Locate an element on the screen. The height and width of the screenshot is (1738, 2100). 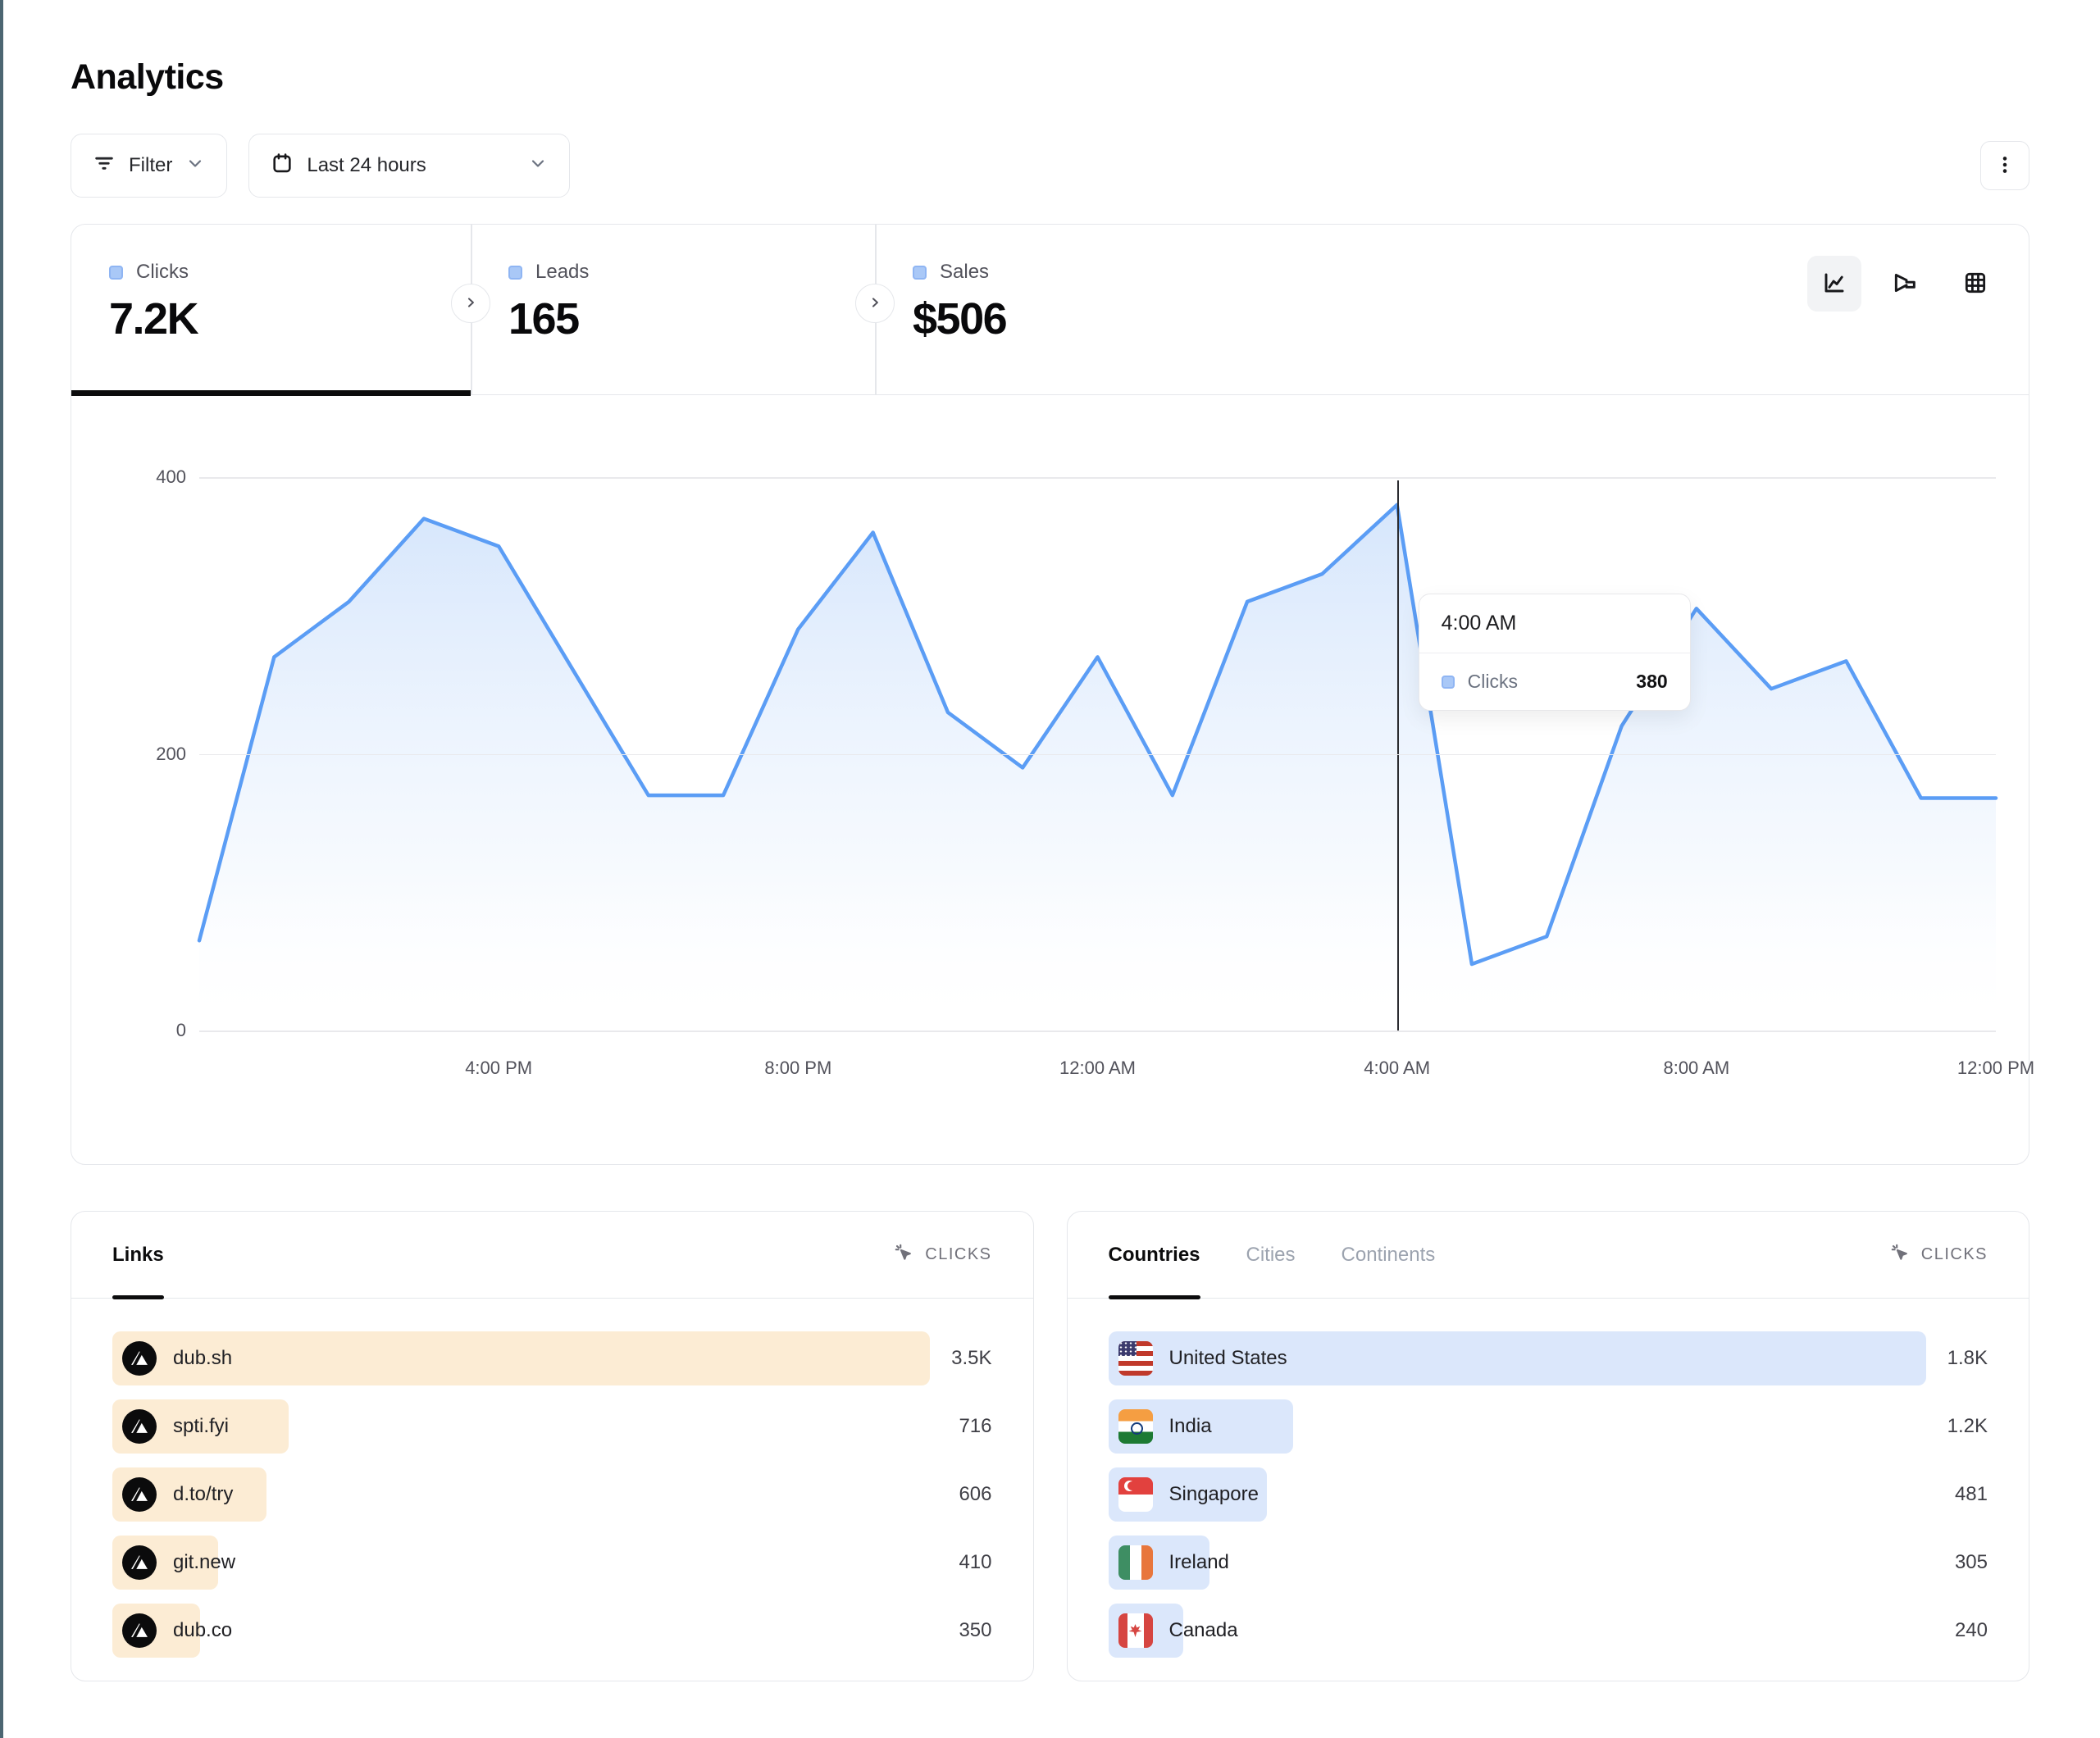
list-item: Ireland 305 is located at coordinates (1548, 1563).